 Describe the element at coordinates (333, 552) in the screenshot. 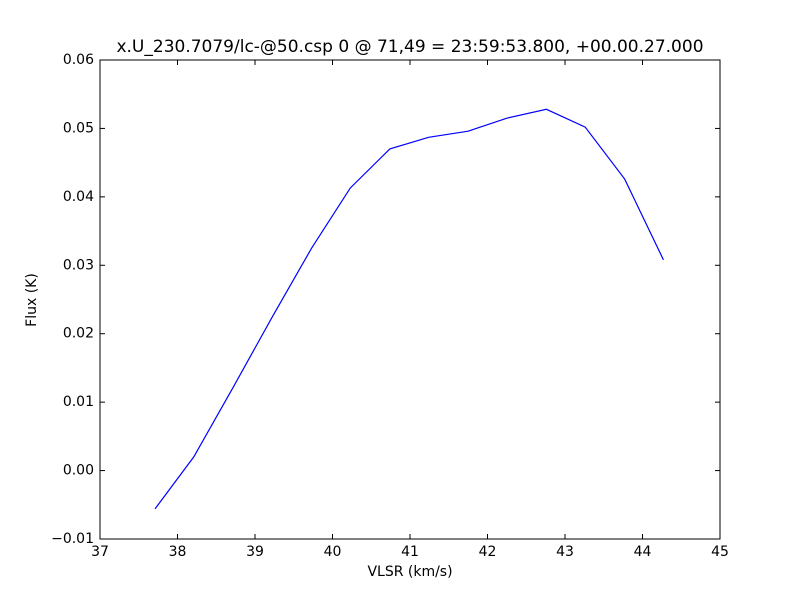

I see `x-tick-label: 40` at that location.